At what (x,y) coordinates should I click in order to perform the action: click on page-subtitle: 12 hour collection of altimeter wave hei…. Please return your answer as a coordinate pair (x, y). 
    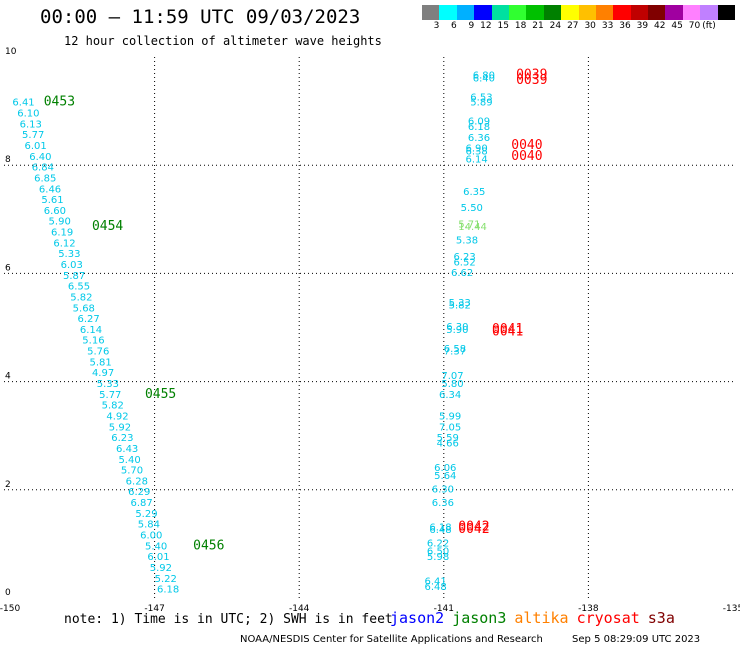
    Looking at the image, I should click on (223, 41).